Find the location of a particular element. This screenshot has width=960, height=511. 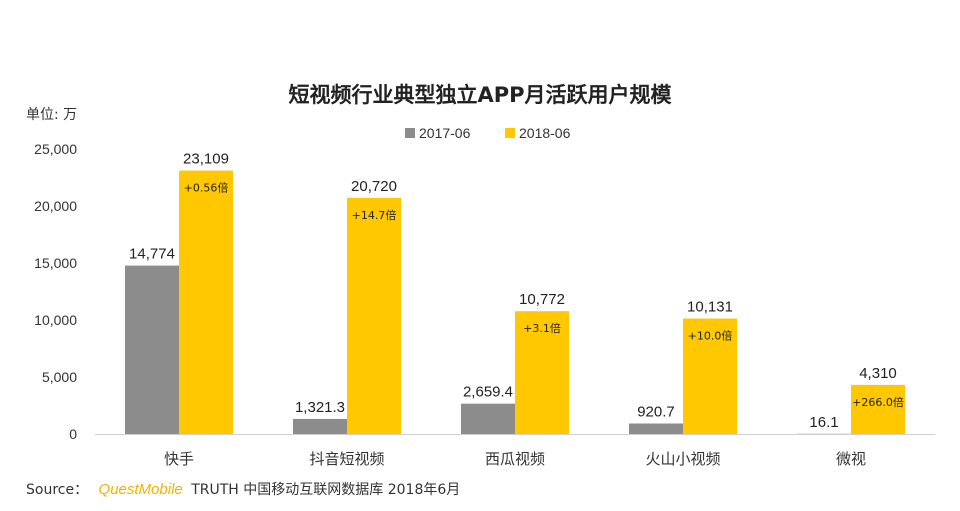

data-label: 4,310 is located at coordinates (878, 373).